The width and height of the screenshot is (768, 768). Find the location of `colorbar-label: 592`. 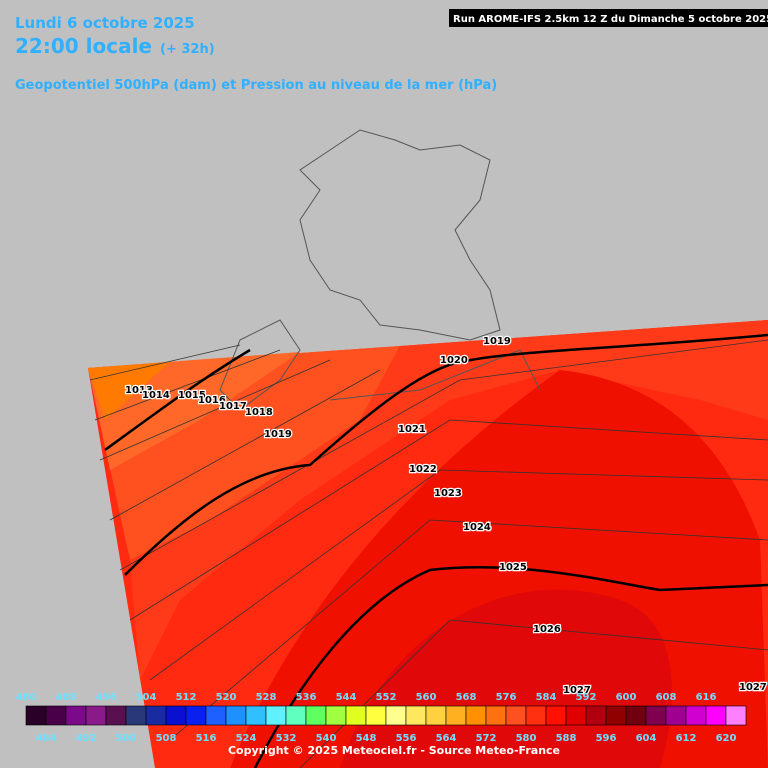

colorbar-label: 592 is located at coordinates (586, 697).